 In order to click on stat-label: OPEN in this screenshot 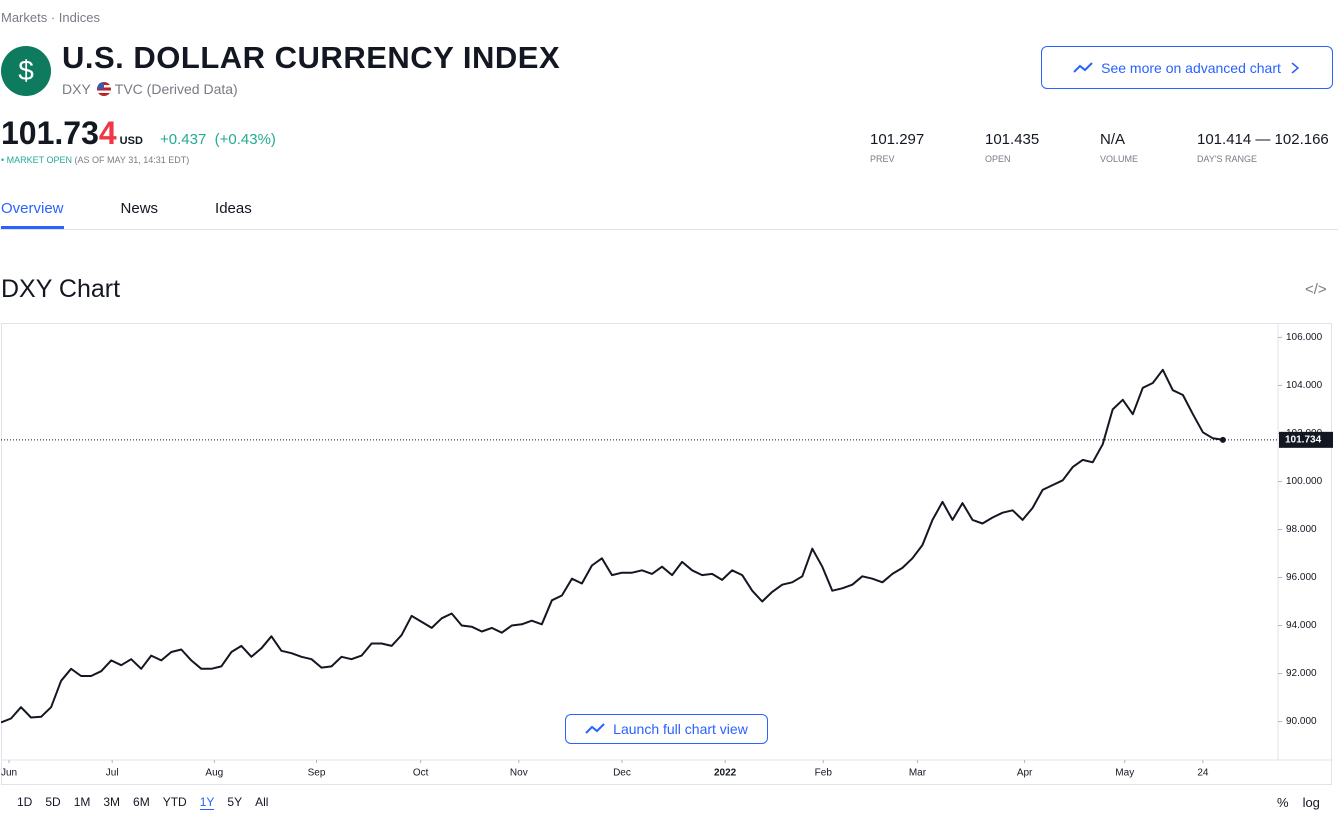, I will do `click(998, 159)`.